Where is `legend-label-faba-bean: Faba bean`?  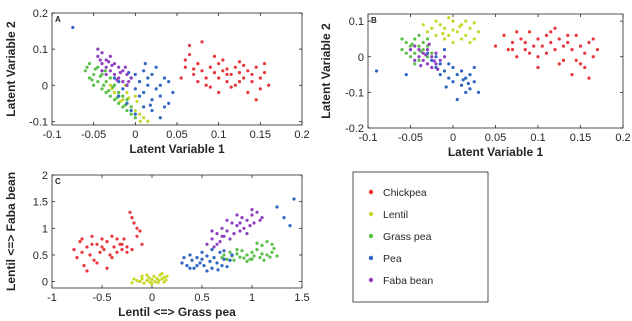
legend-label-faba-bean: Faba bean is located at coordinates (408, 281).